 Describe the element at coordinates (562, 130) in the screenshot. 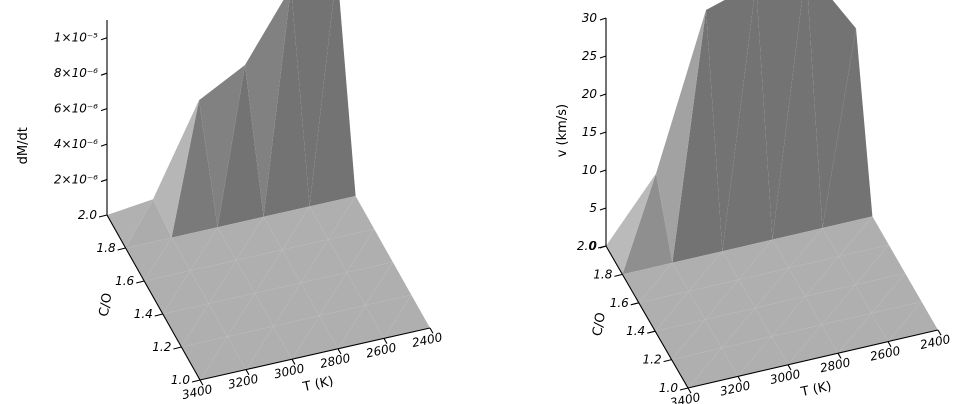

I see `z-axis-label: v (km/s)` at that location.